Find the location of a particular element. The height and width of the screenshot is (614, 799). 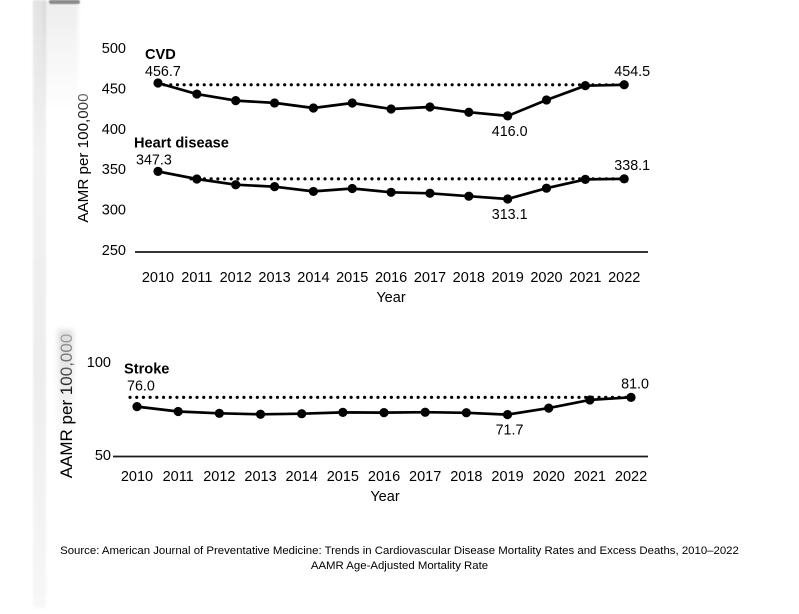

y-tick-label-300: 300 is located at coordinates (114, 211).